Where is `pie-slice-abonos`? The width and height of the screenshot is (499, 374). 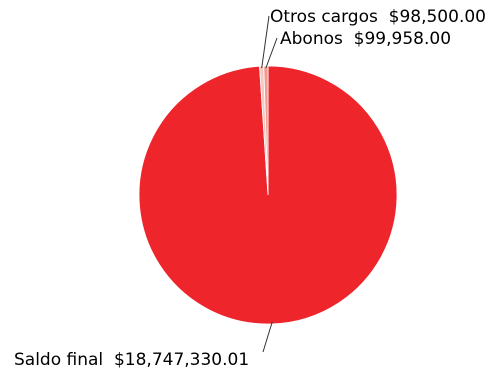 pie-slice-abonos is located at coordinates (266, 130).